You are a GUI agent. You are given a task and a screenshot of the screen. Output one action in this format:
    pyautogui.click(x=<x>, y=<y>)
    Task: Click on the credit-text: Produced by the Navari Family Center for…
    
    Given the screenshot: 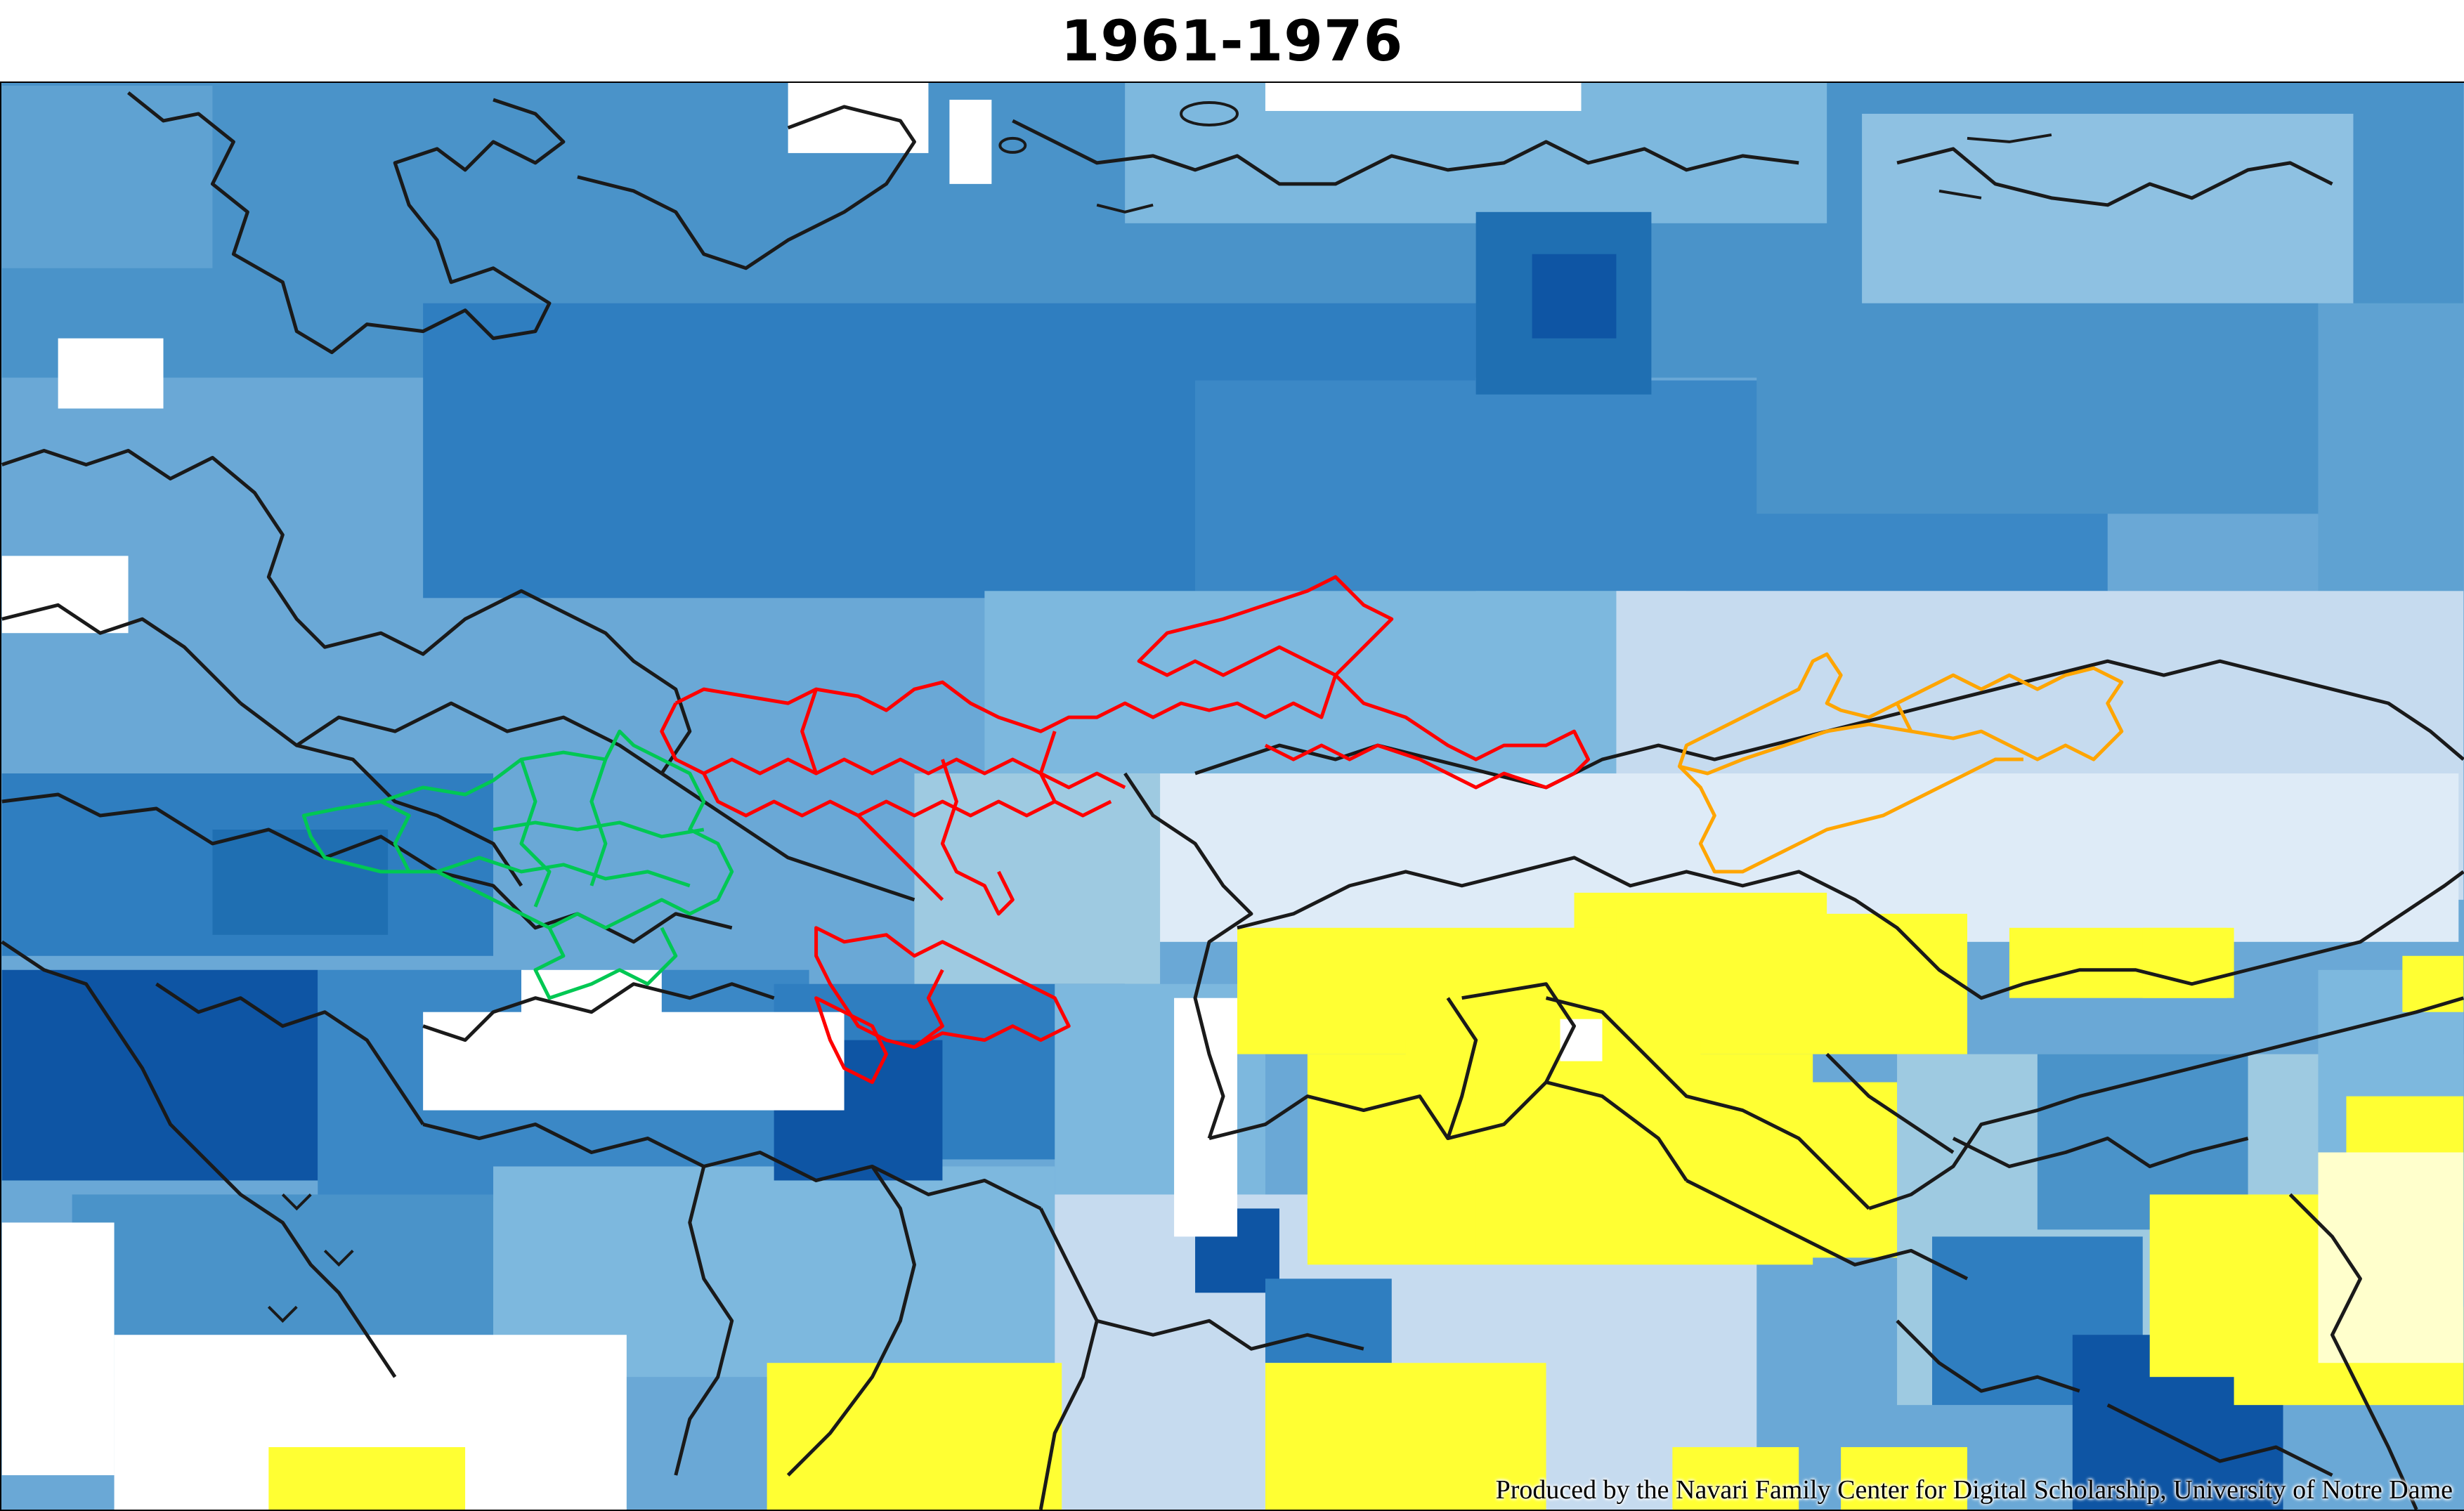 What is the action you would take?
    pyautogui.click(x=1974, y=1490)
    